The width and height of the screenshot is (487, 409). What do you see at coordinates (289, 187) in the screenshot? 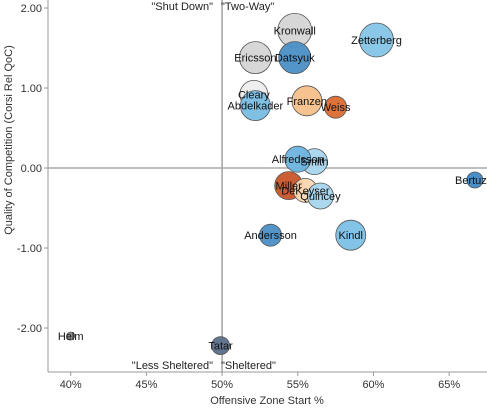
I see `point-label: Miller` at bounding box center [289, 187].